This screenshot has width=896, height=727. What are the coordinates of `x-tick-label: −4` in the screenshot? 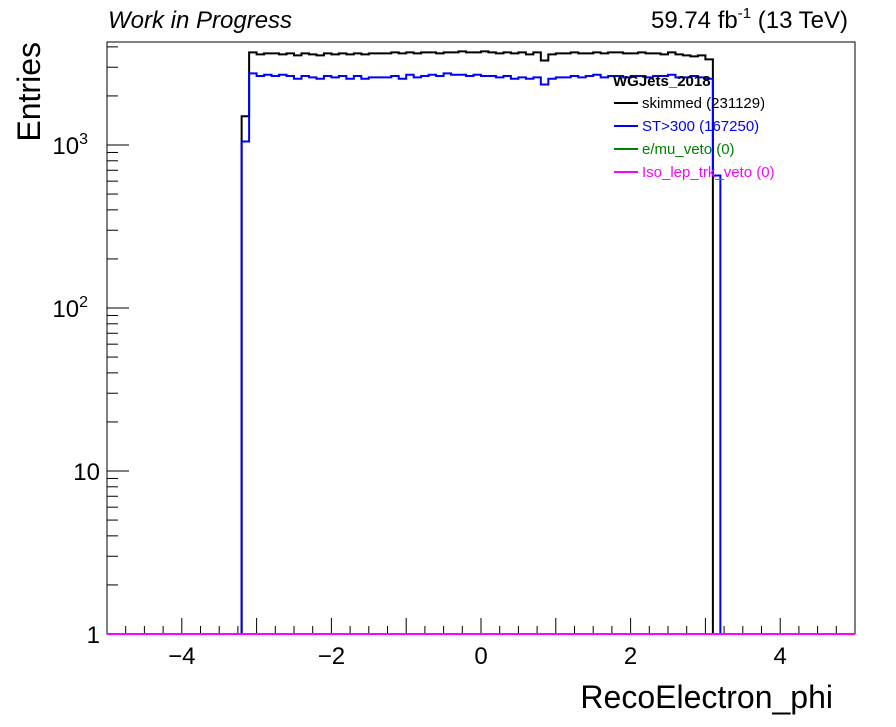 It's located at (181, 656).